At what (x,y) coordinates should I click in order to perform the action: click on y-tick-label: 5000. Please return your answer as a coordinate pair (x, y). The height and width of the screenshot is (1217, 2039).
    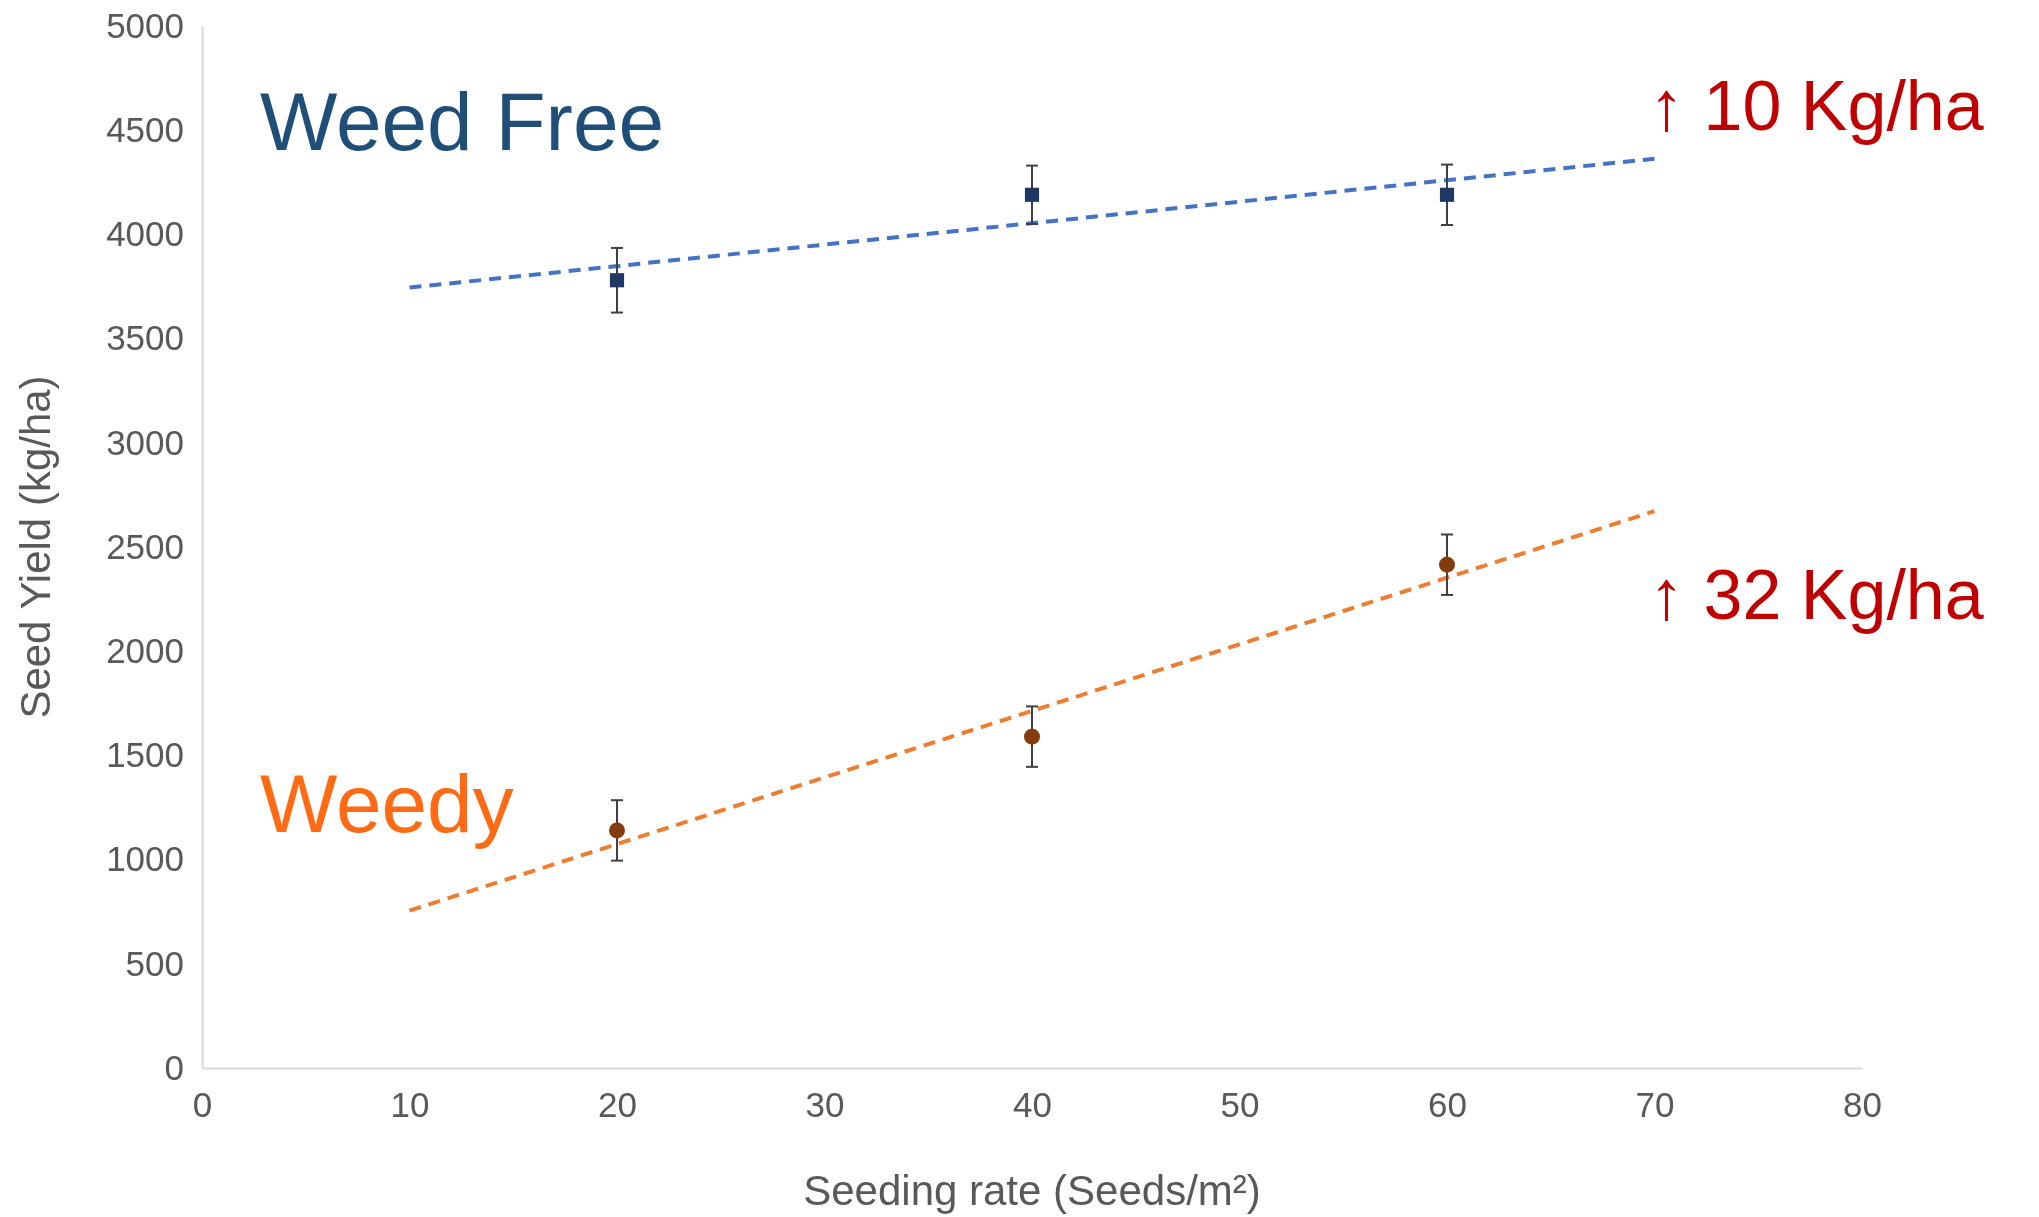
    Looking at the image, I should click on (145, 25).